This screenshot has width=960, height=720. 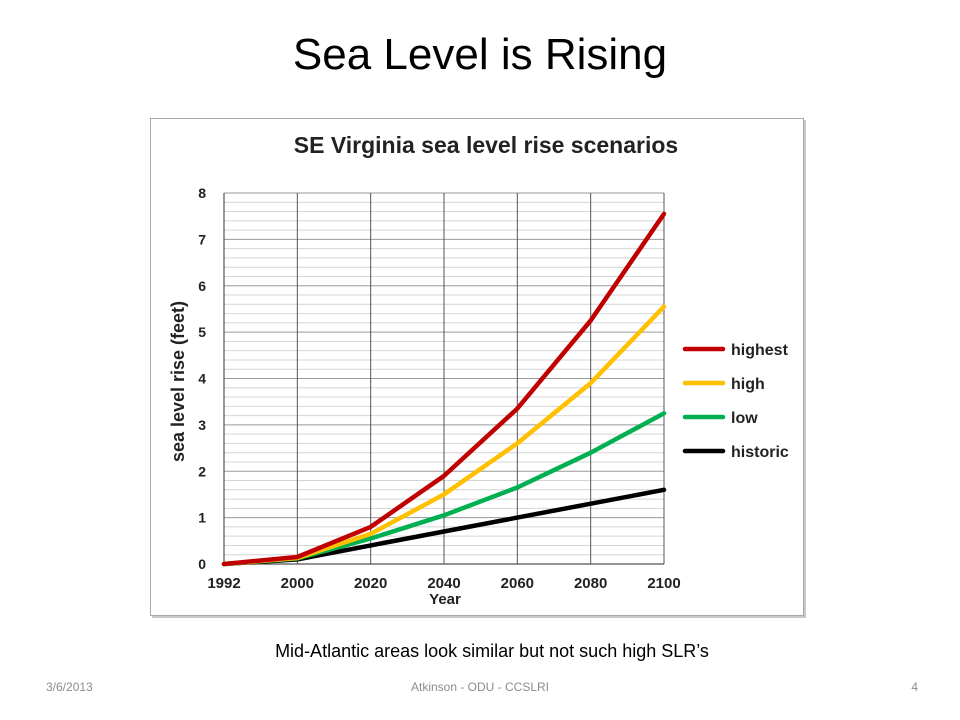 What do you see at coordinates (202, 332) in the screenshot?
I see `y-tick-label: 5` at bounding box center [202, 332].